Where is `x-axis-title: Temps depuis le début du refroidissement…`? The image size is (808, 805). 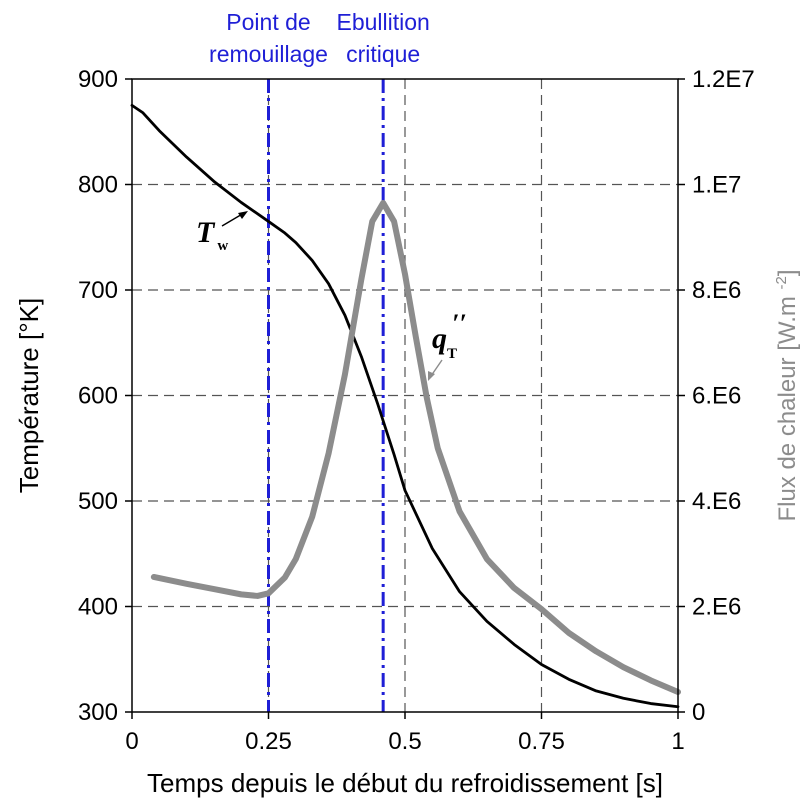
x-axis-title: Temps depuis le début du refroidissement… is located at coordinates (405, 783).